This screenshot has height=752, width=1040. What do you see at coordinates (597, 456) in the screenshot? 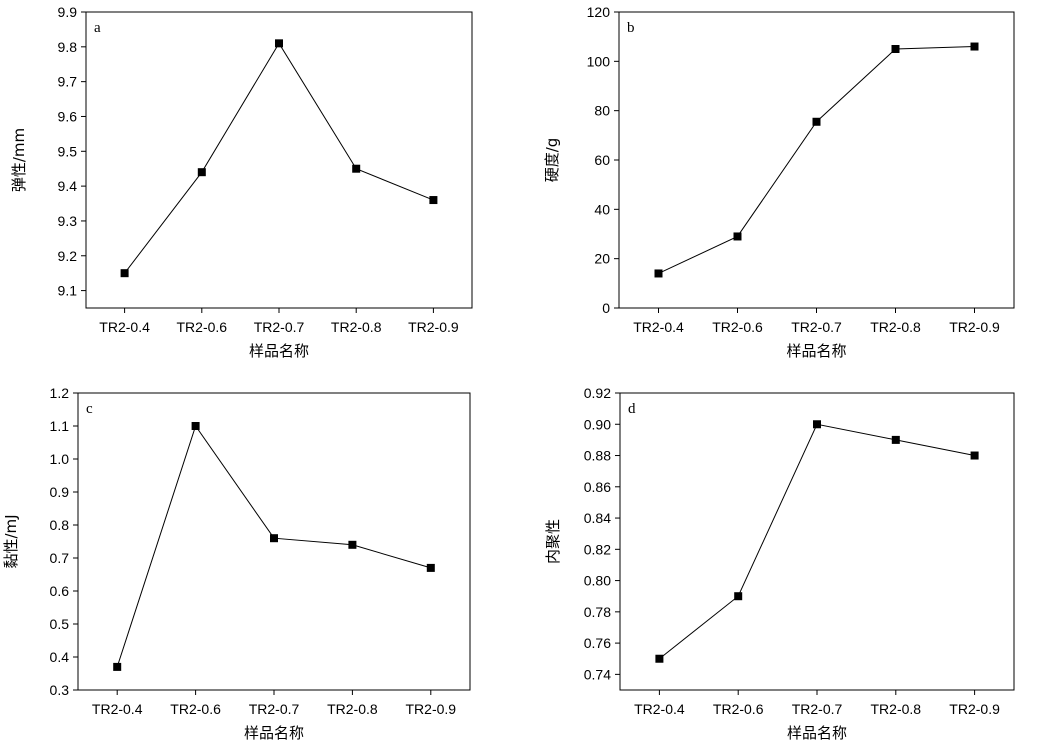
I see `y-tick-label: 0.88` at bounding box center [597, 456].